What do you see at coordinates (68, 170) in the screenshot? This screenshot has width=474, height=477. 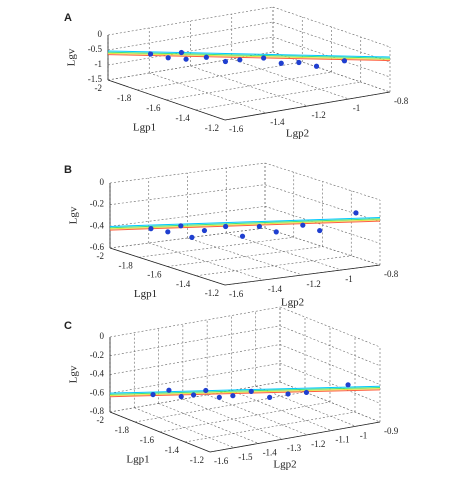 I see `panel-label: B` at bounding box center [68, 170].